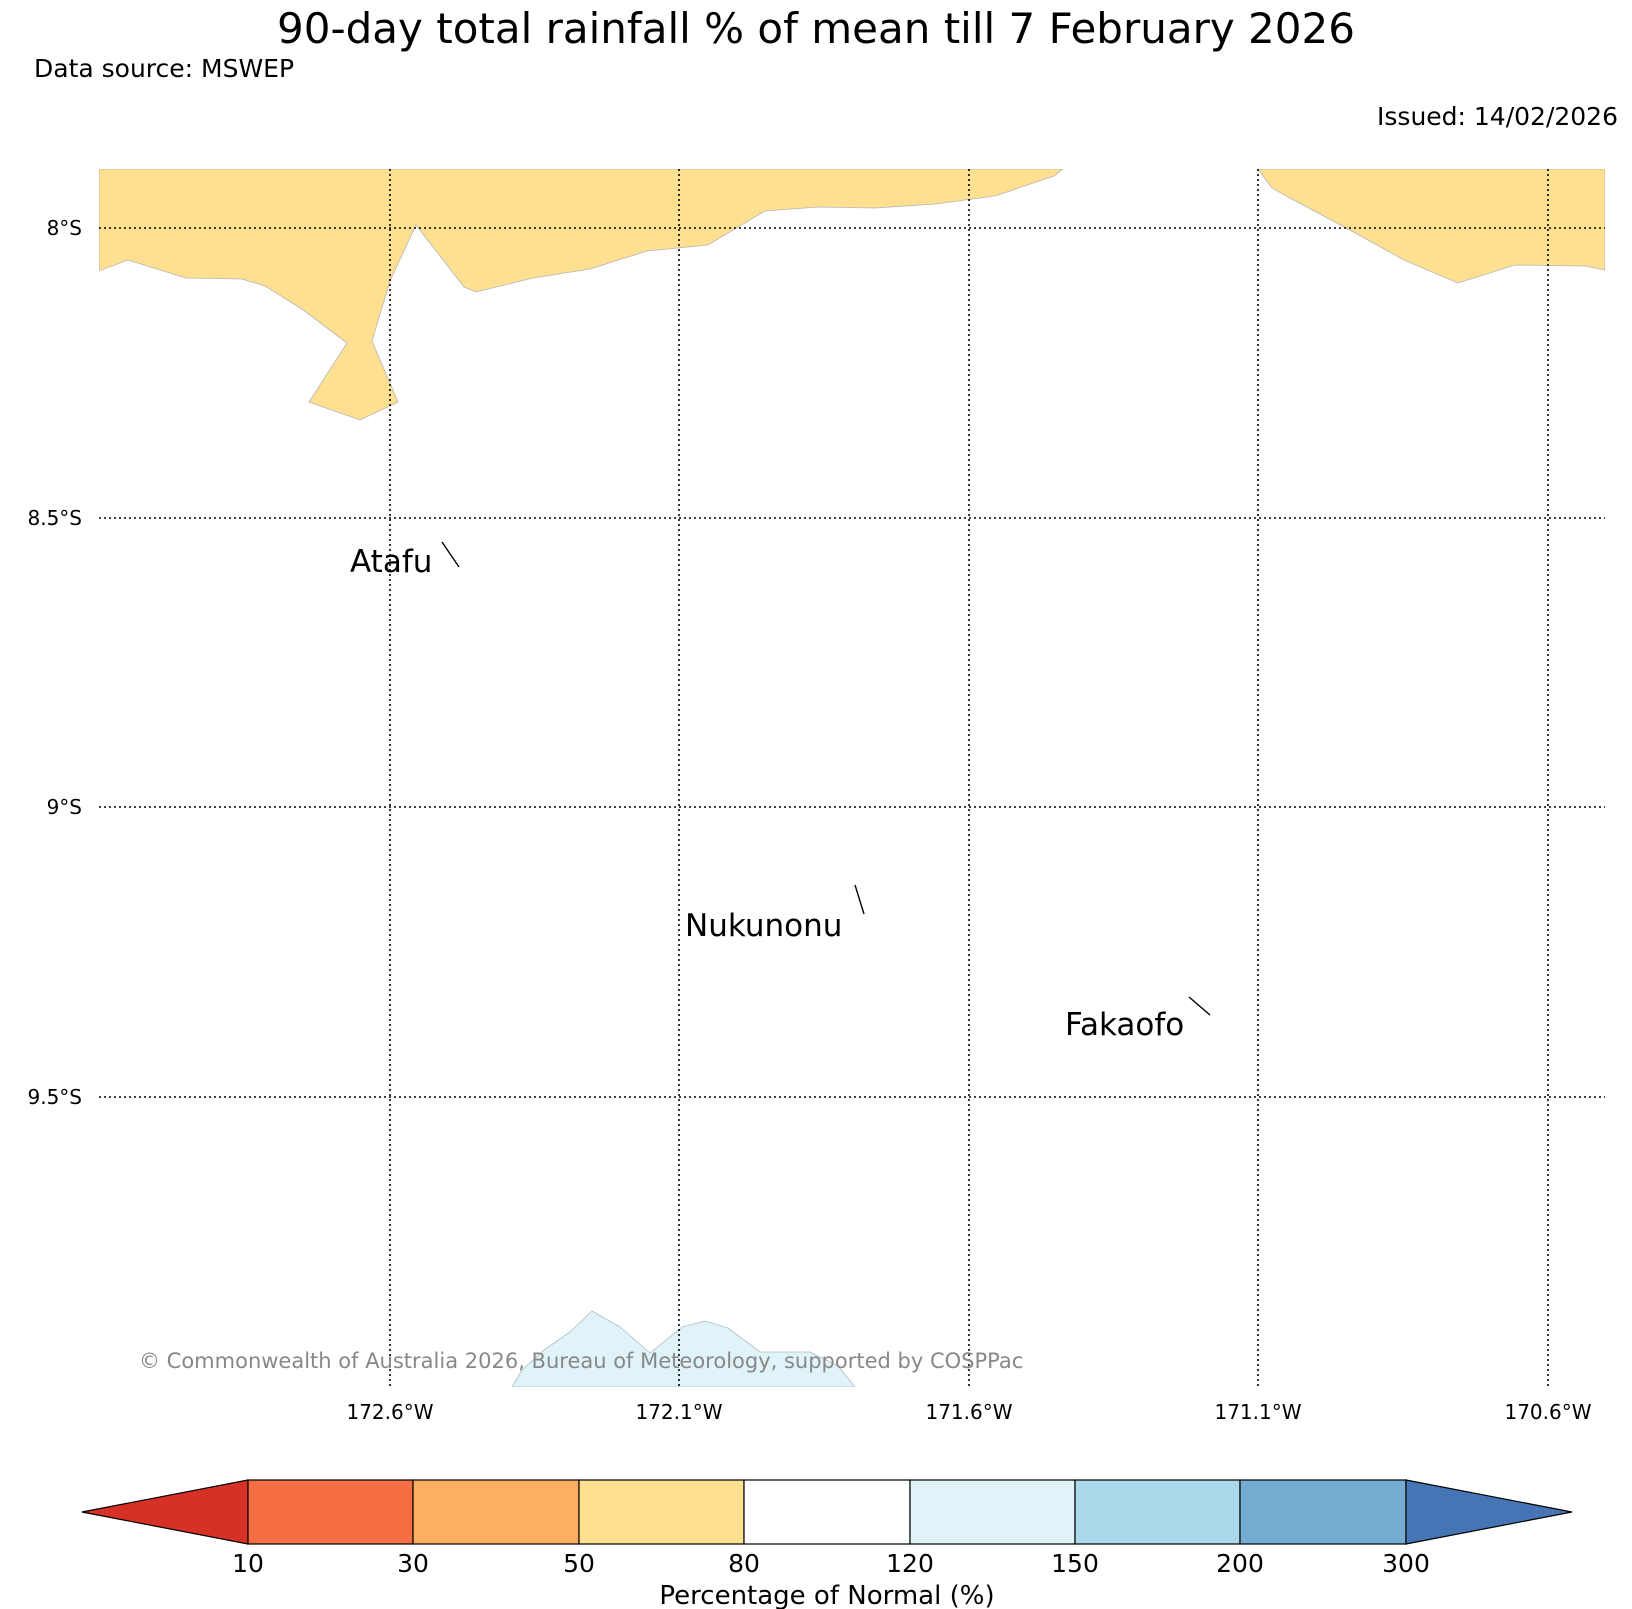 This screenshot has height=1609, width=1632. What do you see at coordinates (581, 295) in the screenshot?
I see `region-50-80-north` at bounding box center [581, 295].